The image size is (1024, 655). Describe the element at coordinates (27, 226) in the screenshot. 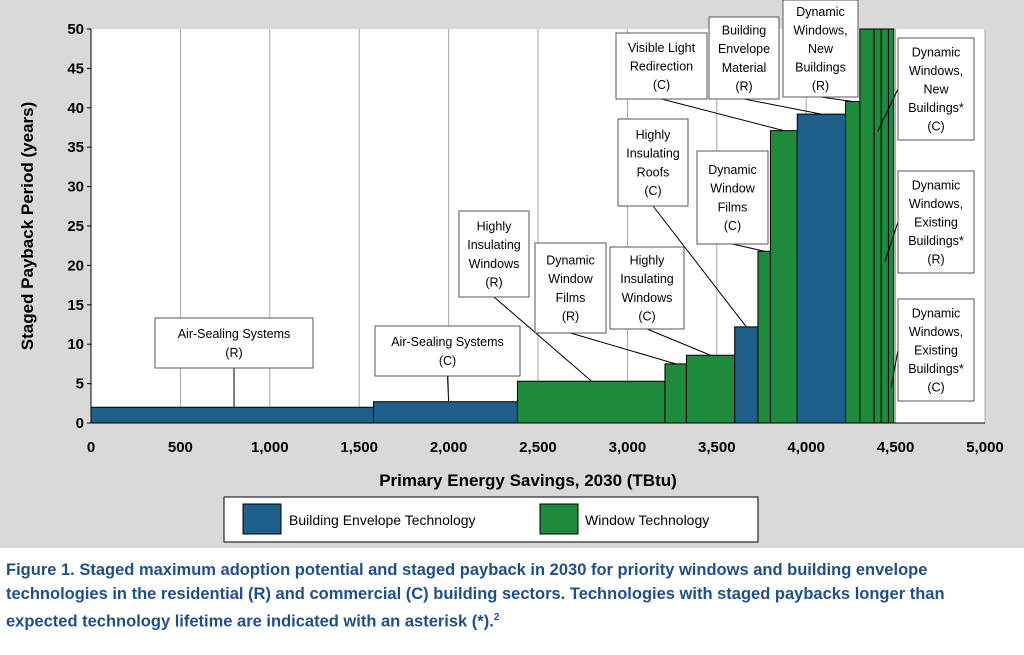

I see `y-axis-title: Staged Payback Period (years)` at that location.